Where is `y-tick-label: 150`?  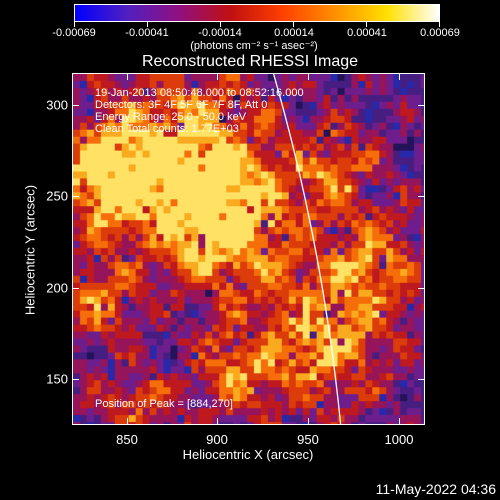 y-tick-label: 150 is located at coordinates (57, 379).